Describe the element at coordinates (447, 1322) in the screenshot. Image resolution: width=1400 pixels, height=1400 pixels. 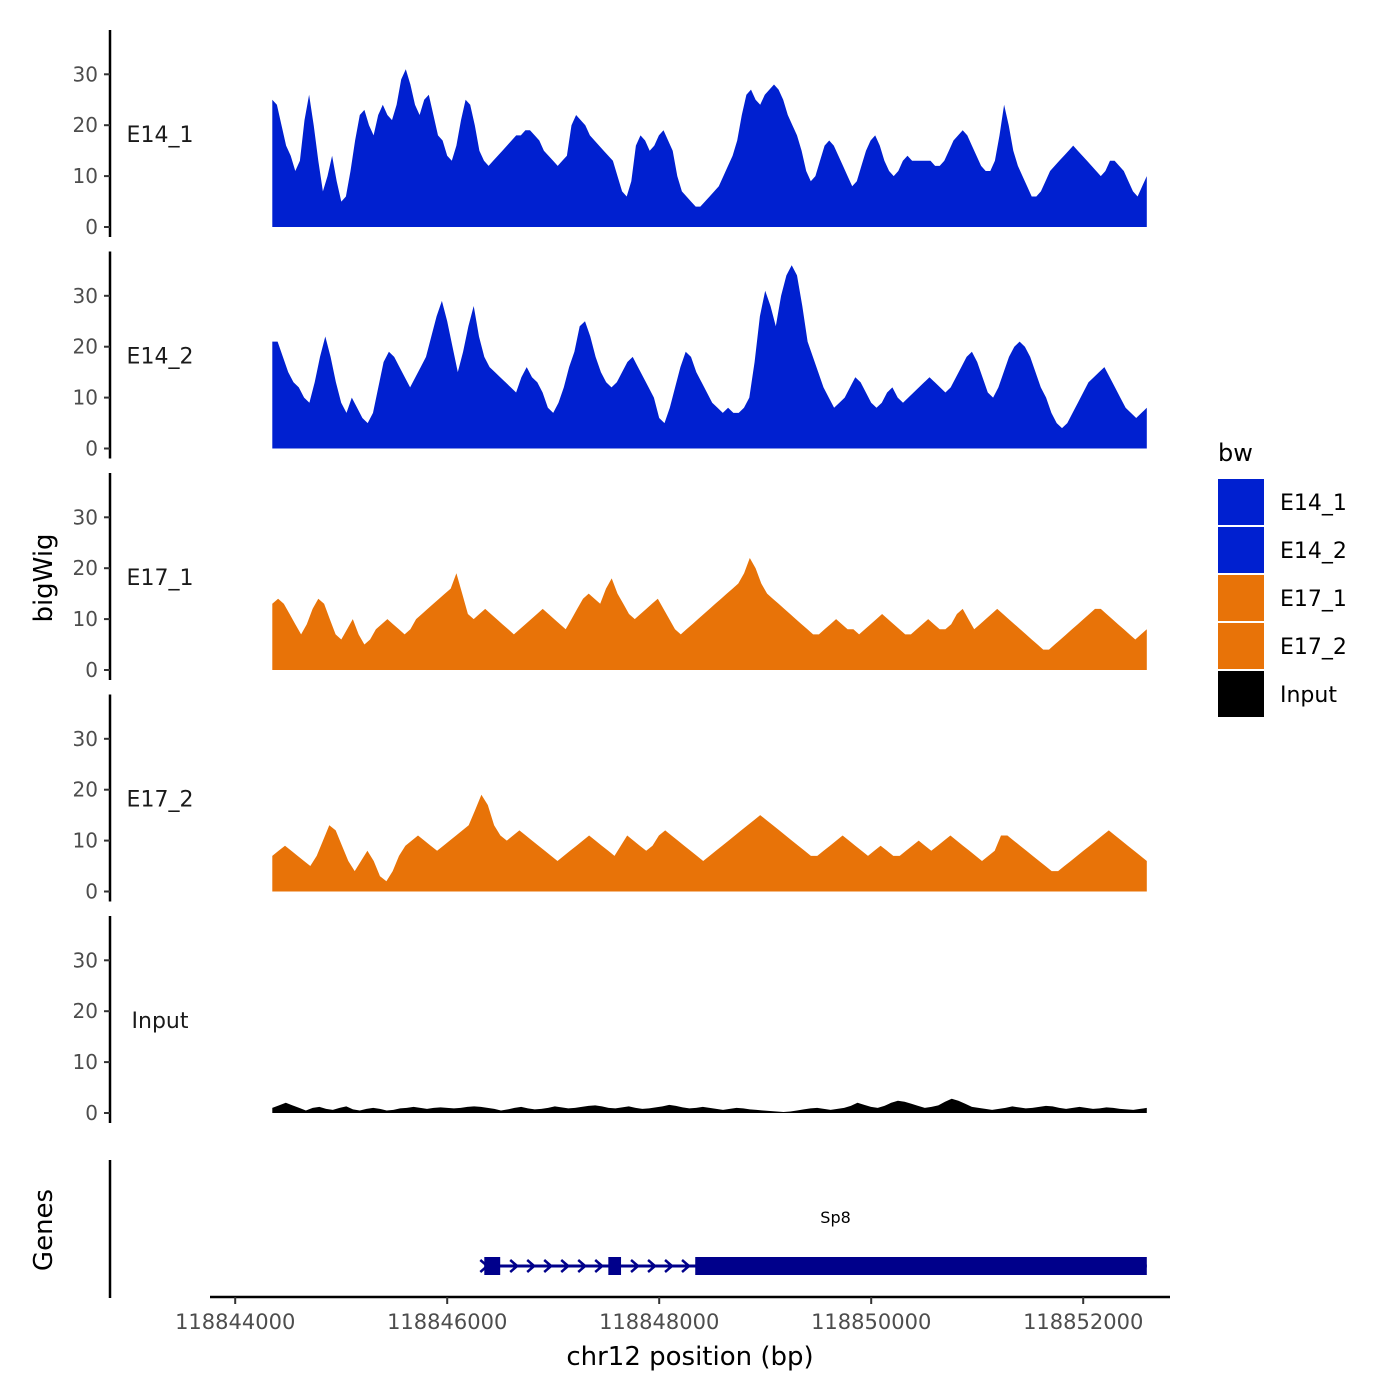
I see `x-tick-label: 118846000` at that location.